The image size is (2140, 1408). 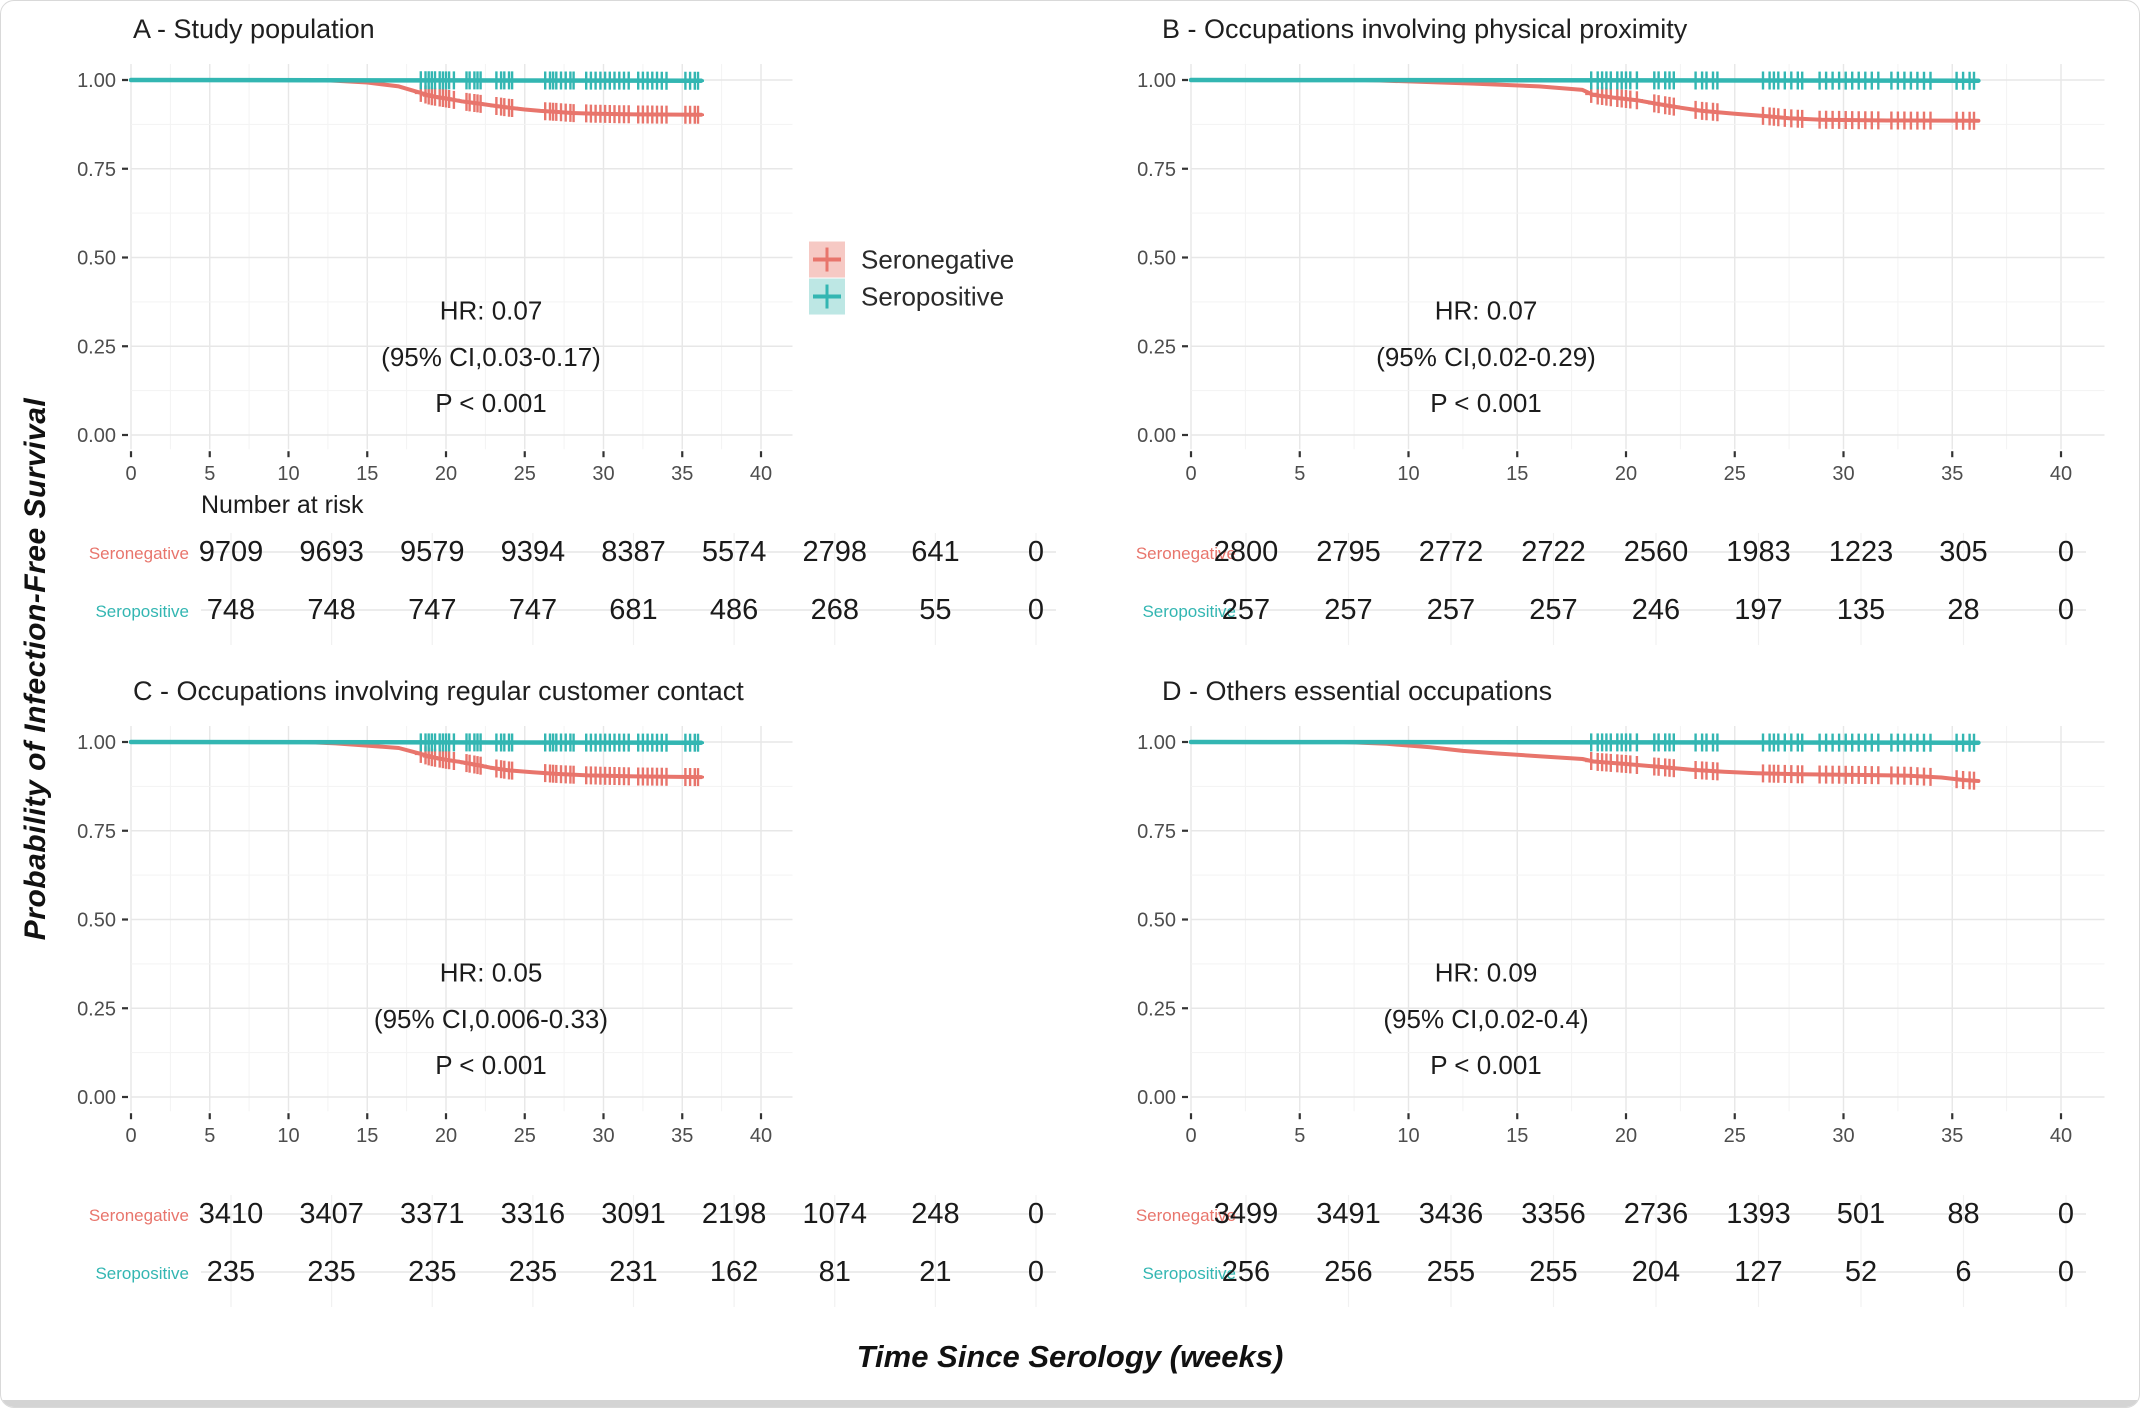 What do you see at coordinates (1861, 1214) in the screenshot?
I see `risk-count: 501` at bounding box center [1861, 1214].